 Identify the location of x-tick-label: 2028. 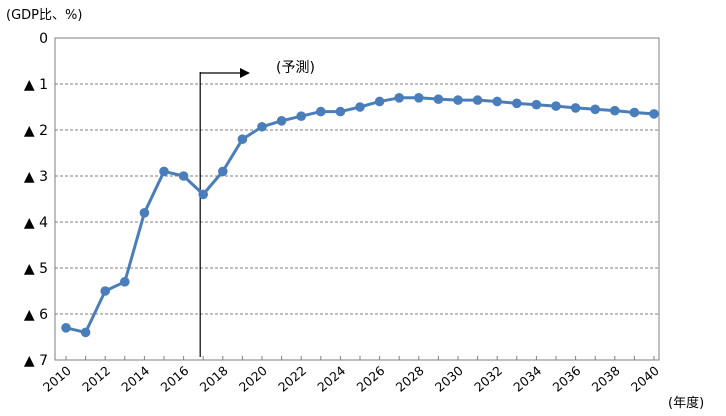
(410, 379).